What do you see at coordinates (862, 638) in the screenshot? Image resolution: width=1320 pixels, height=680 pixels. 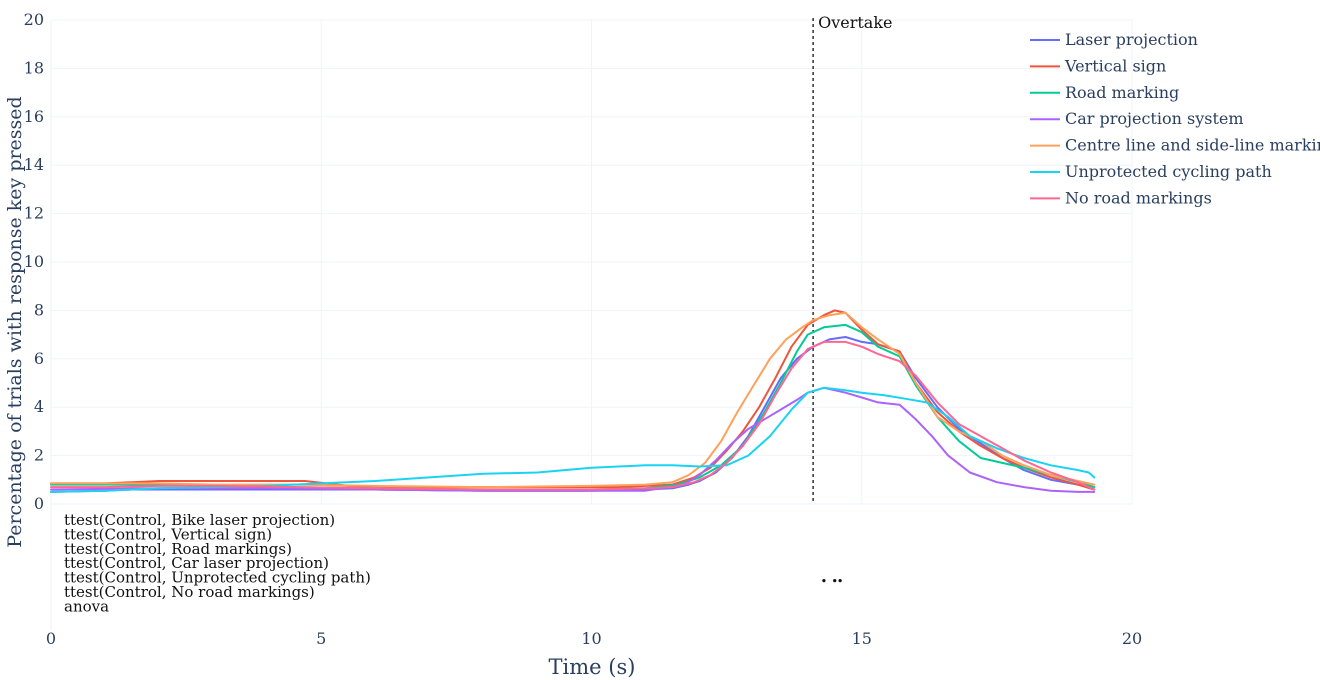 I see `x-tick-label: 15` at bounding box center [862, 638].